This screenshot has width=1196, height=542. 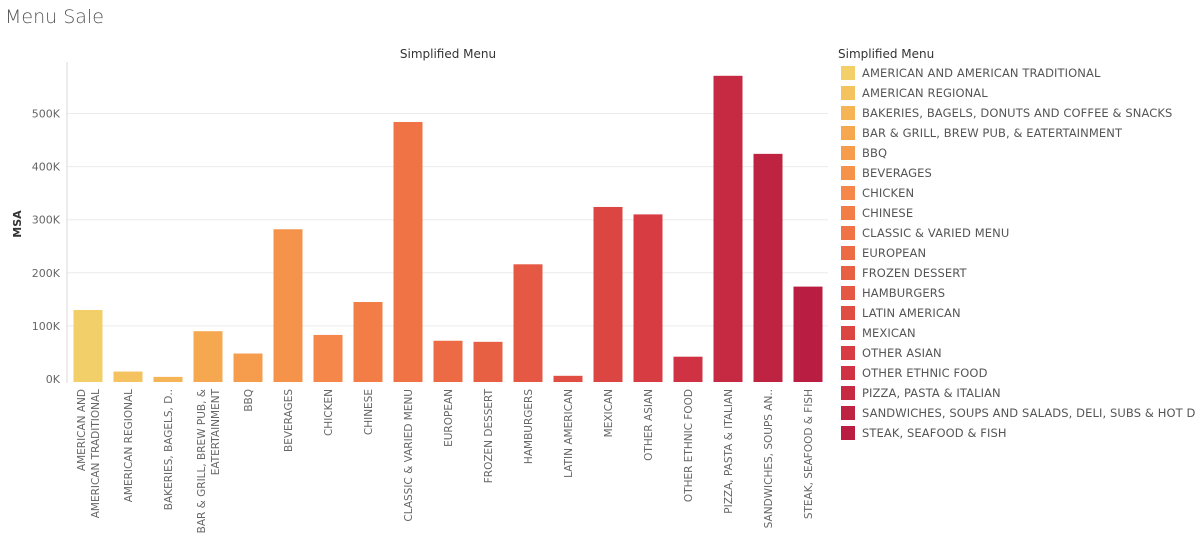 I want to click on legend-item: MEXICAN, so click(x=1017, y=333).